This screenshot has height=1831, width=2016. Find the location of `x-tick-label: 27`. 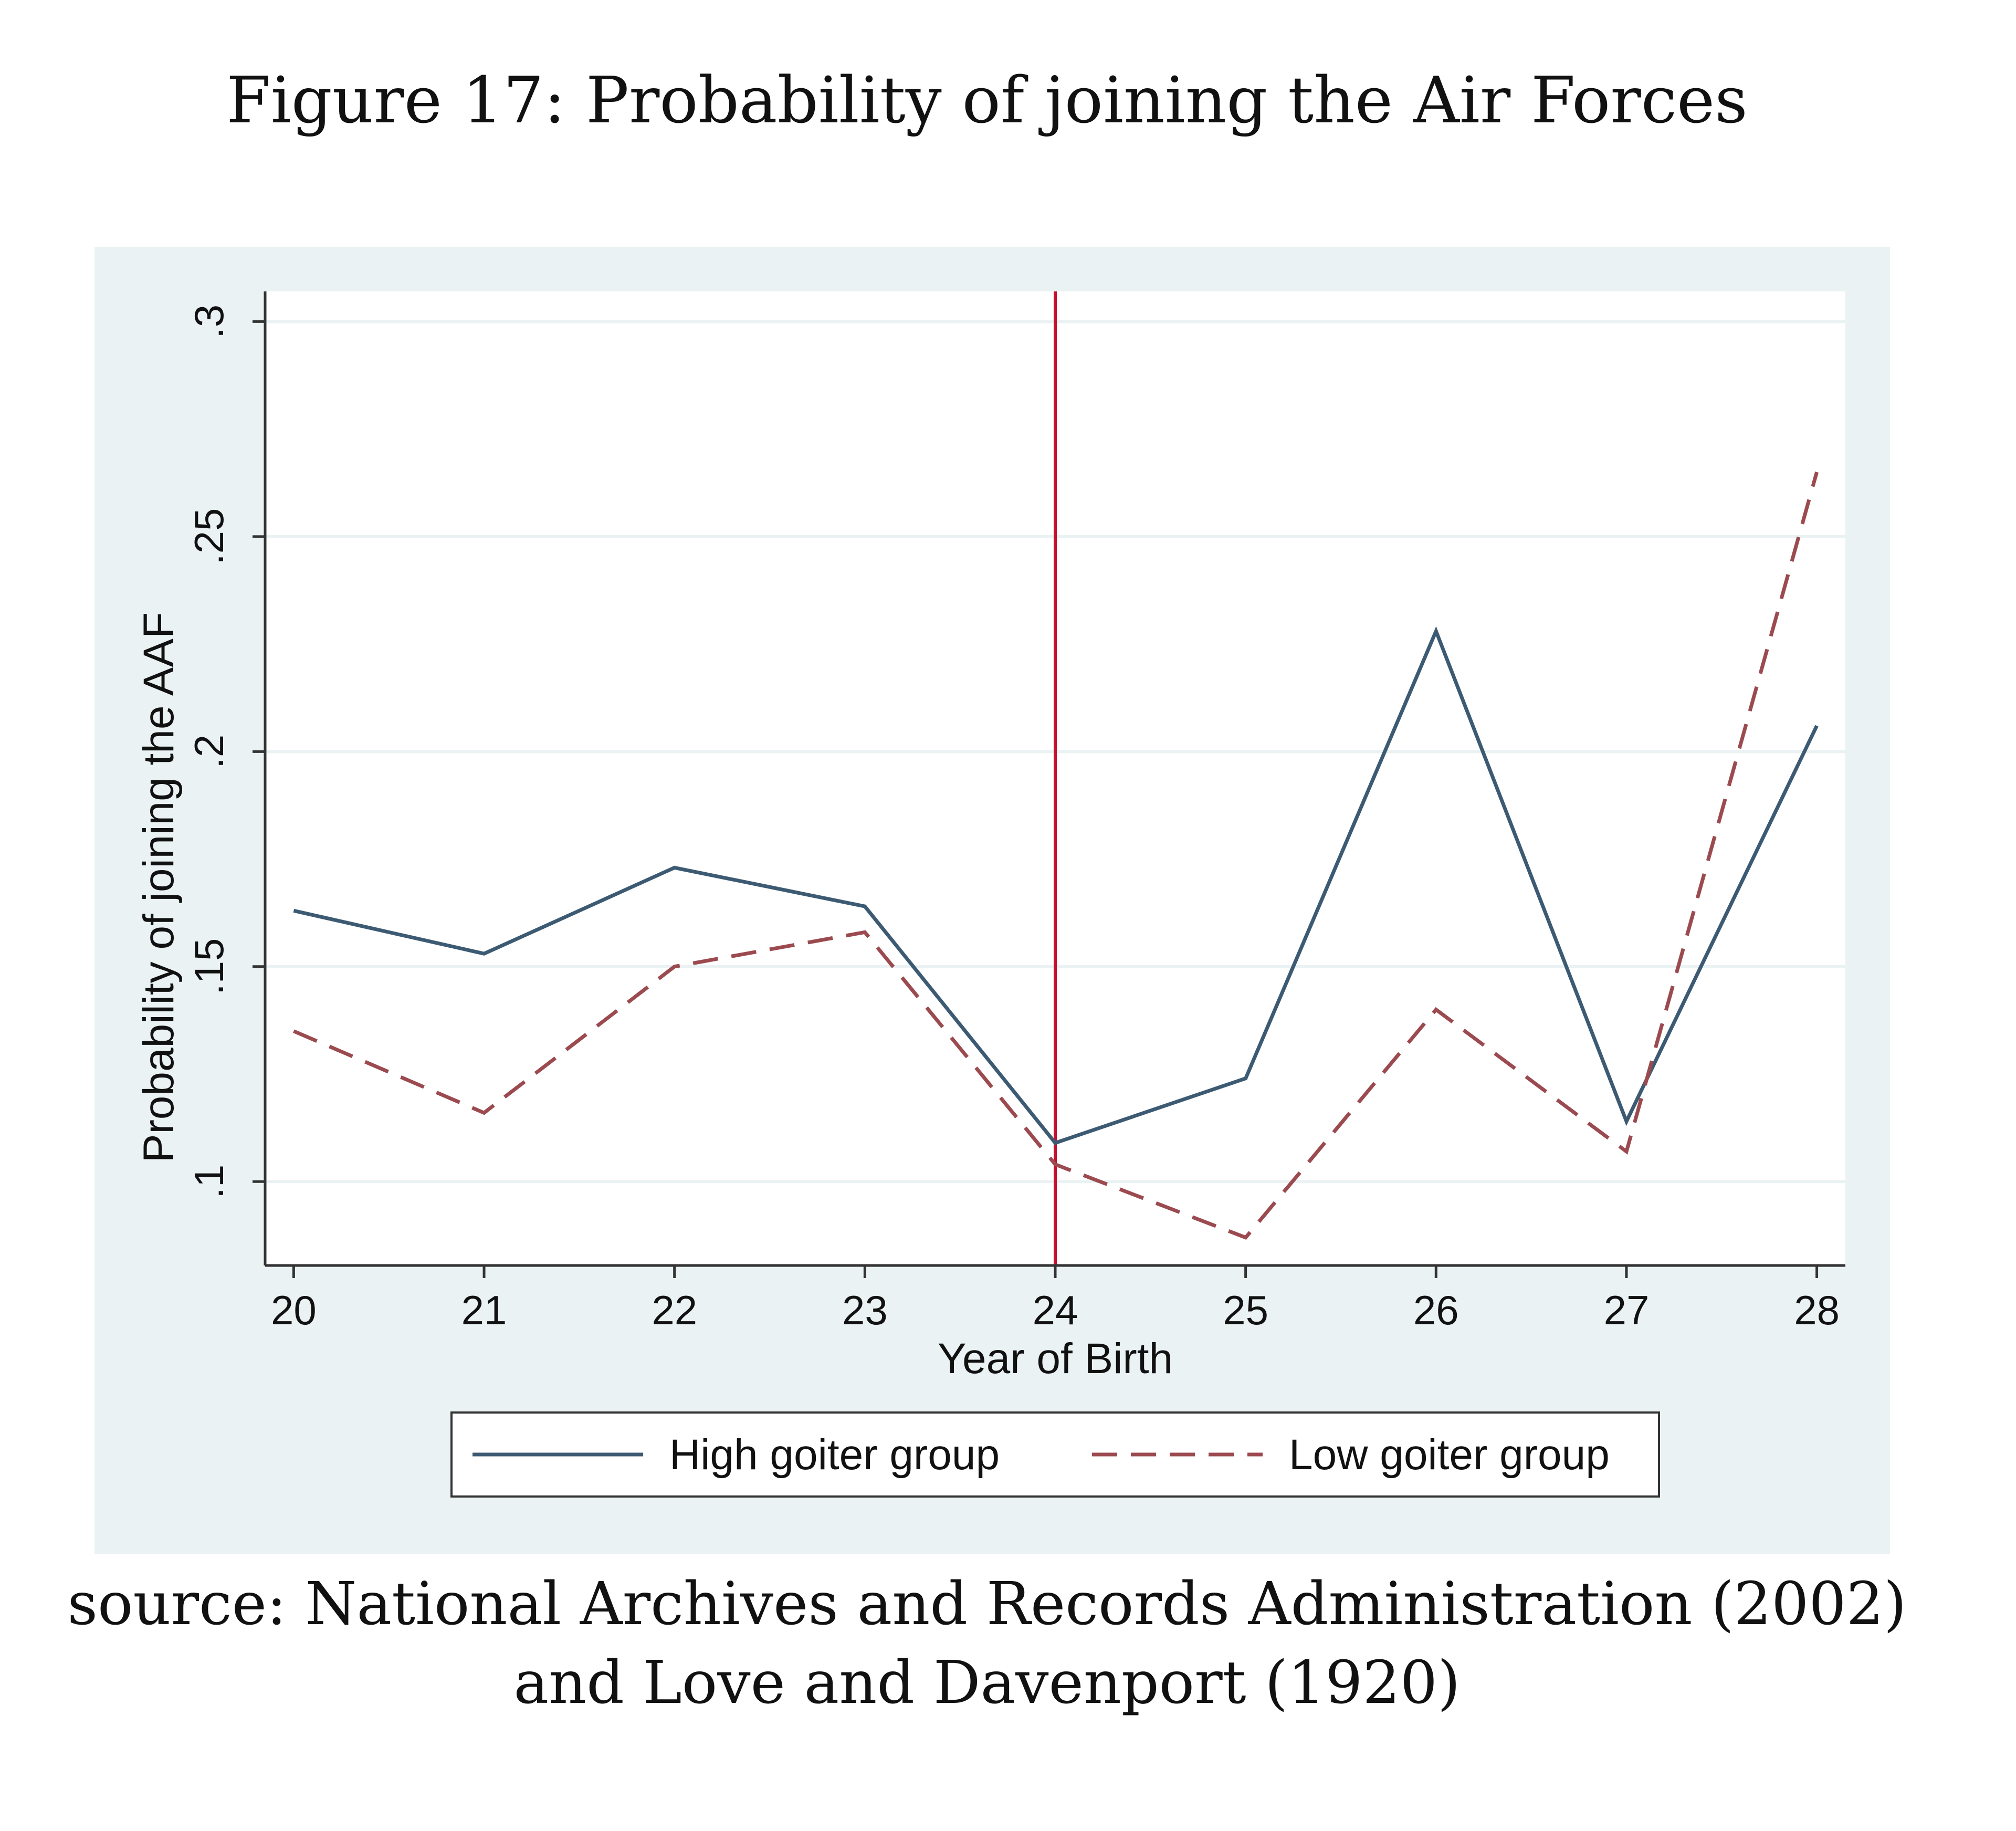

x-tick-label: 27 is located at coordinates (1627, 1310).